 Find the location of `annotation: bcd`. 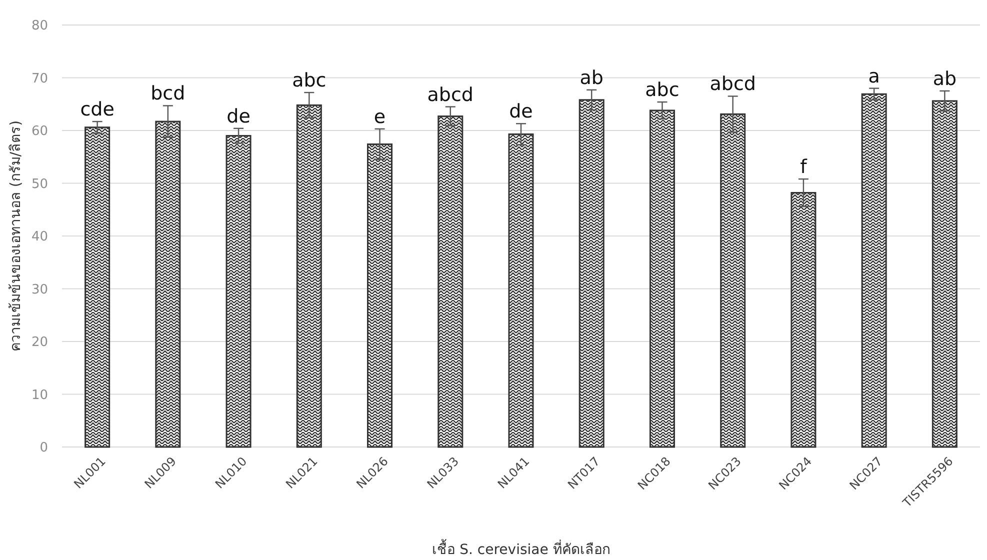

annotation: bcd is located at coordinates (168, 93).